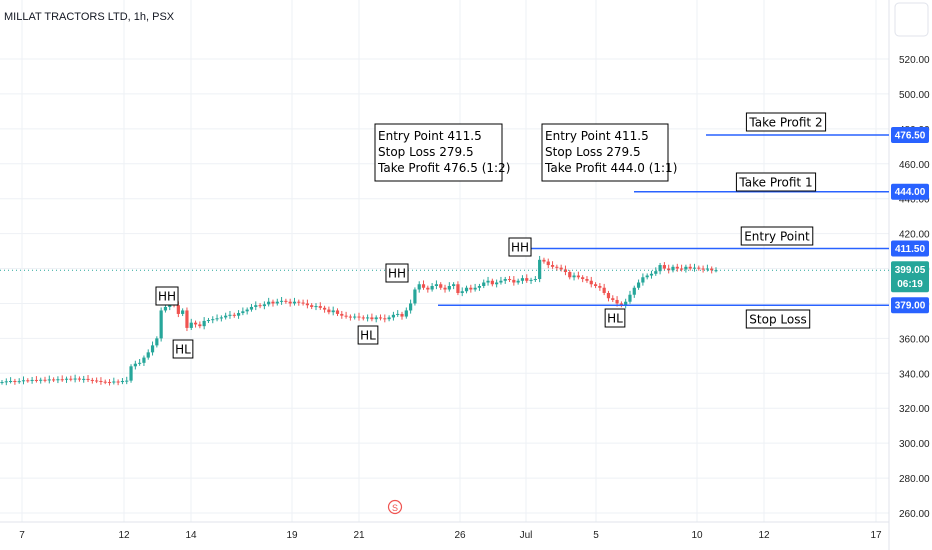 Image resolution: width=932 pixels, height=550 pixels. I want to click on current-price-value: 399.05, so click(910, 270).